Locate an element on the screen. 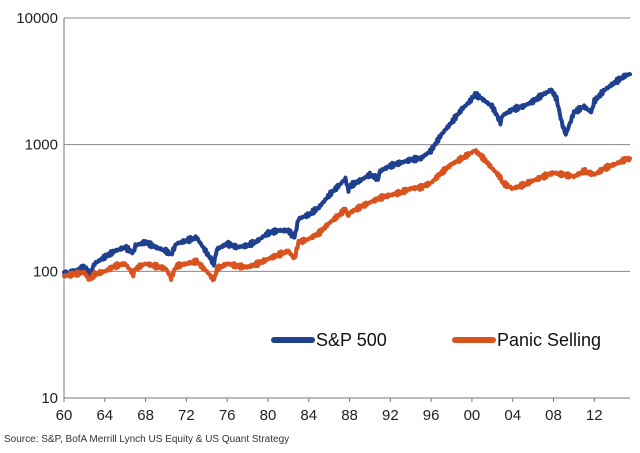 The height and width of the screenshot is (453, 640). x-tick-label: 80 is located at coordinates (268, 415).